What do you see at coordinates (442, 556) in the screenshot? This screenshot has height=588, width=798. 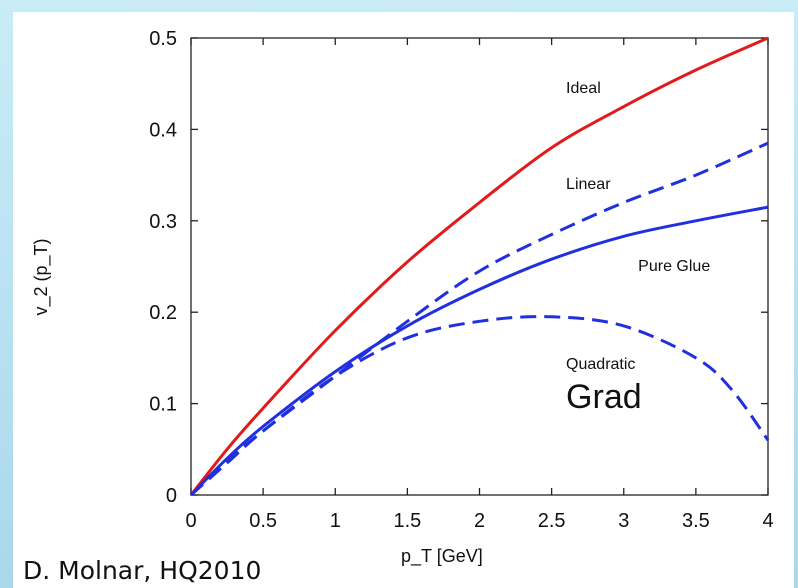 I see `x-axis-title: p_T [GeV]` at bounding box center [442, 556].